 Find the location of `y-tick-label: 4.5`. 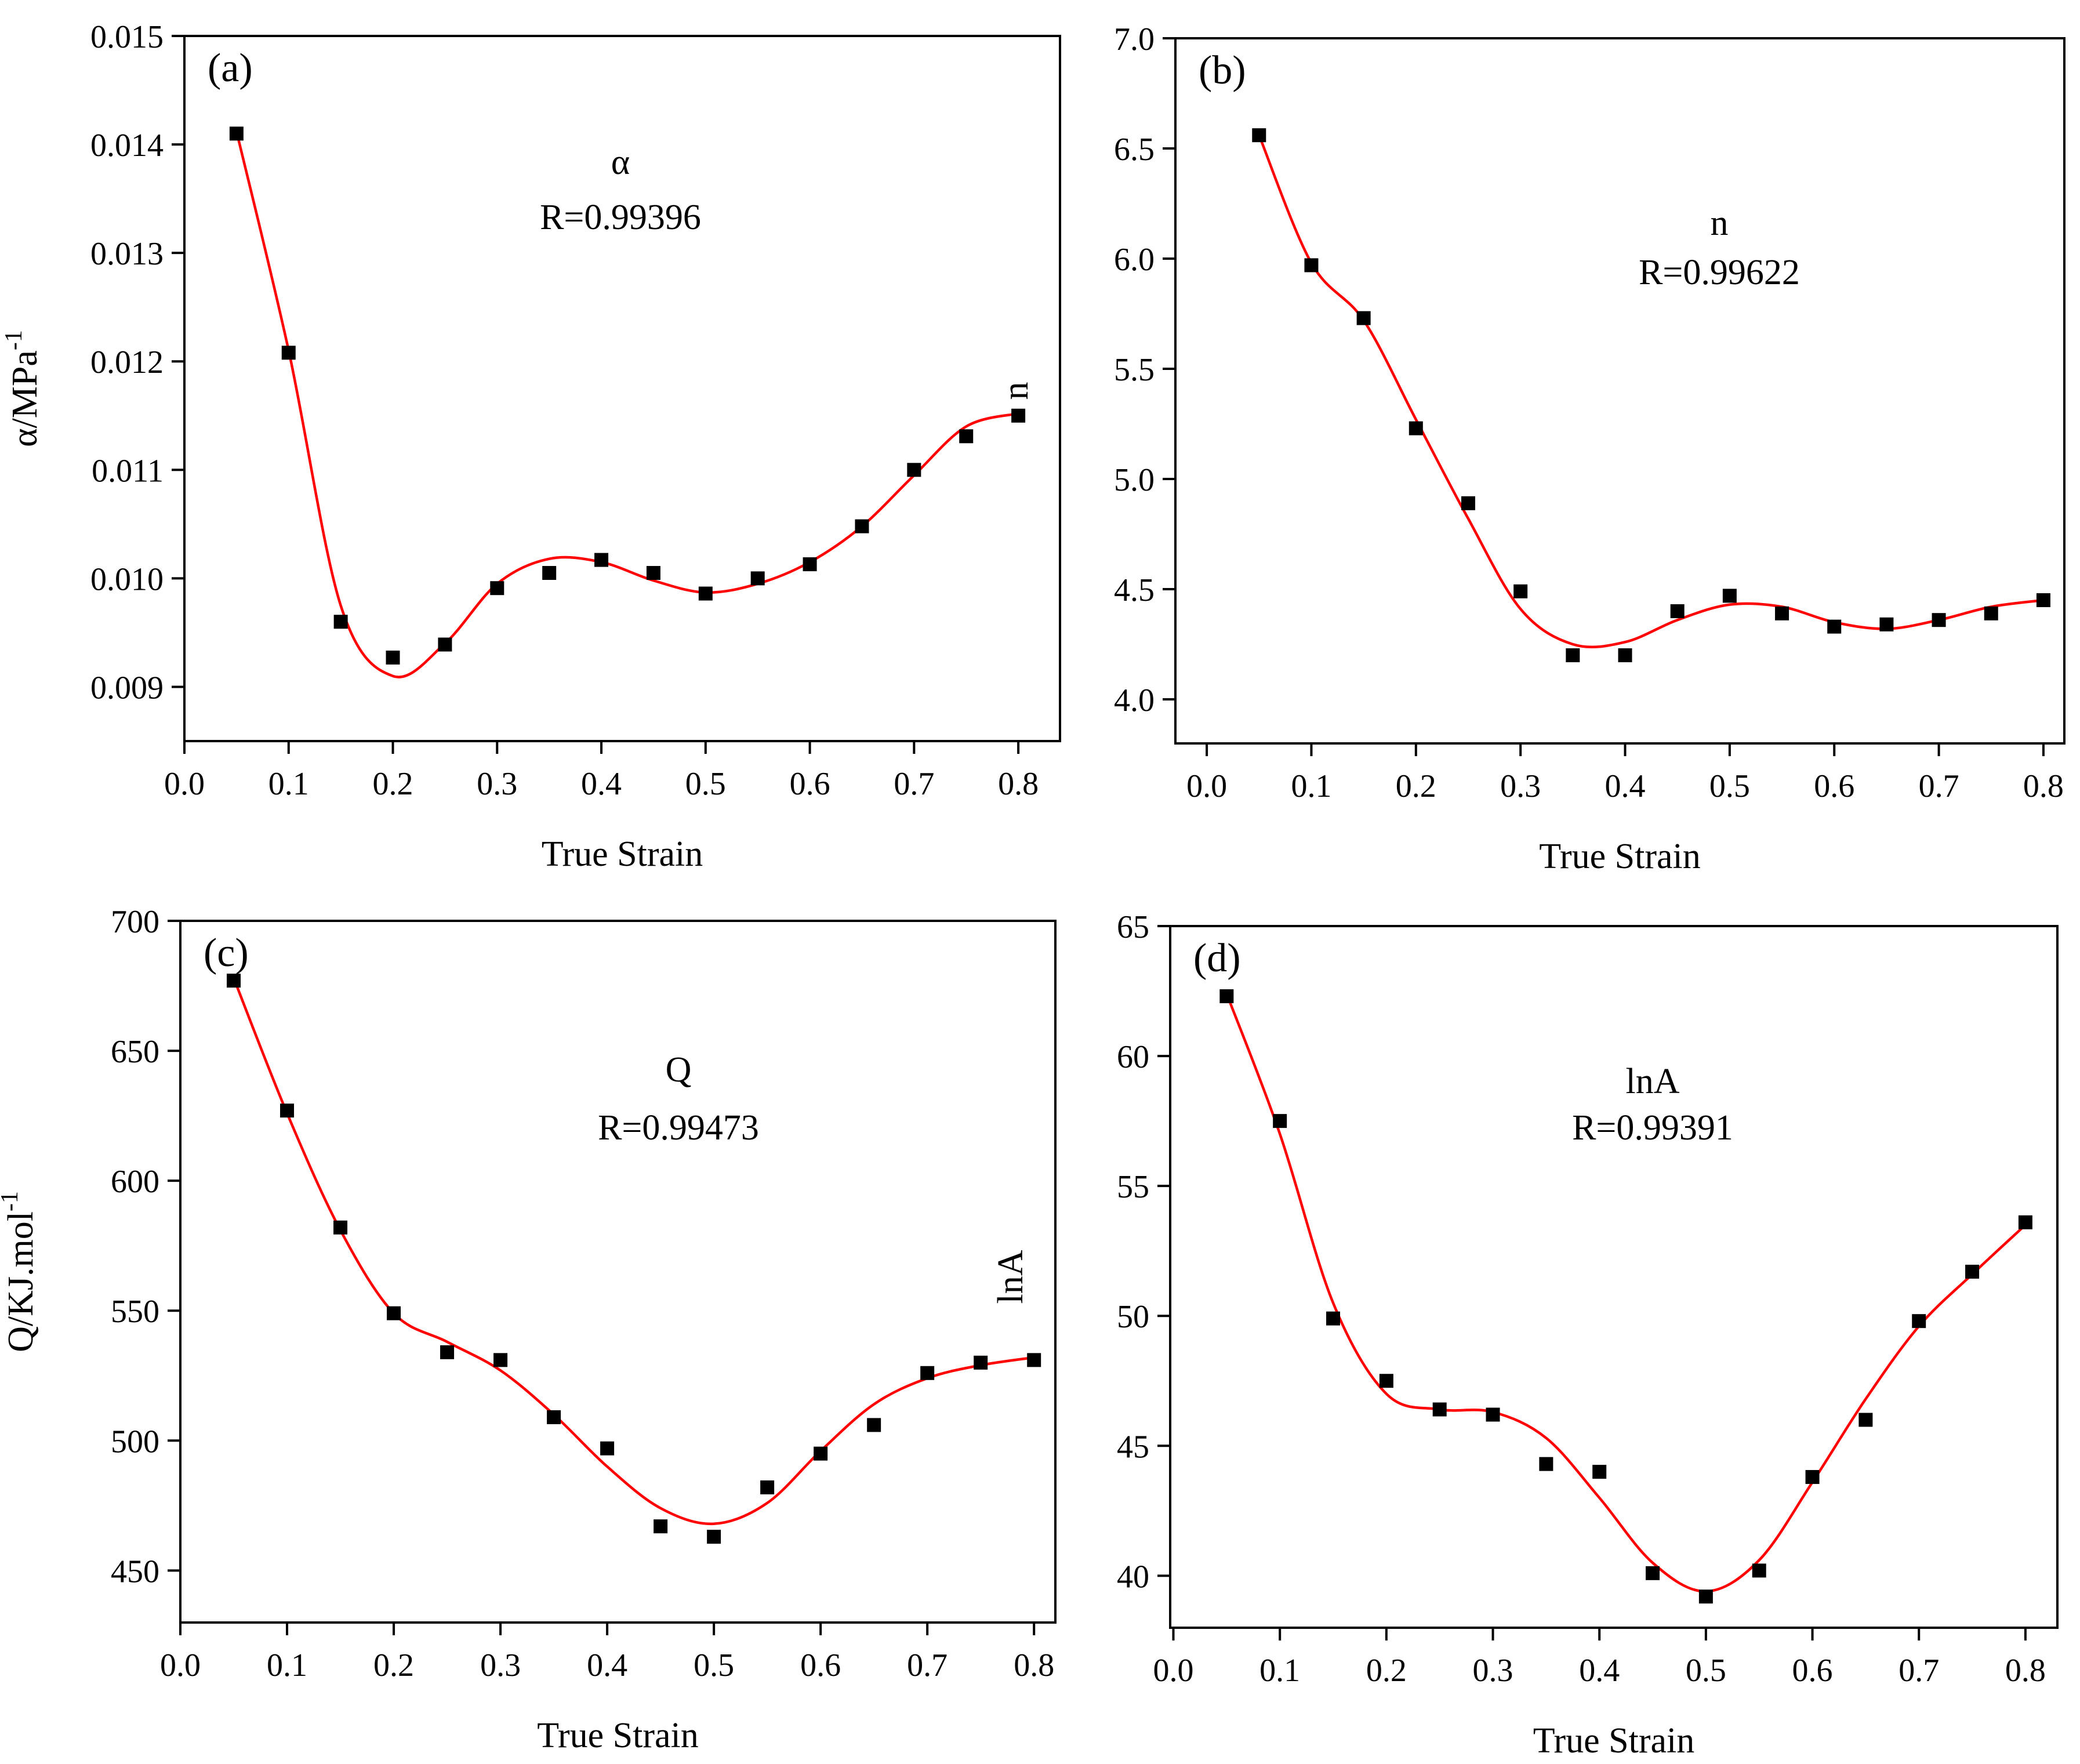

y-tick-label: 4.5 is located at coordinates (1134, 590).